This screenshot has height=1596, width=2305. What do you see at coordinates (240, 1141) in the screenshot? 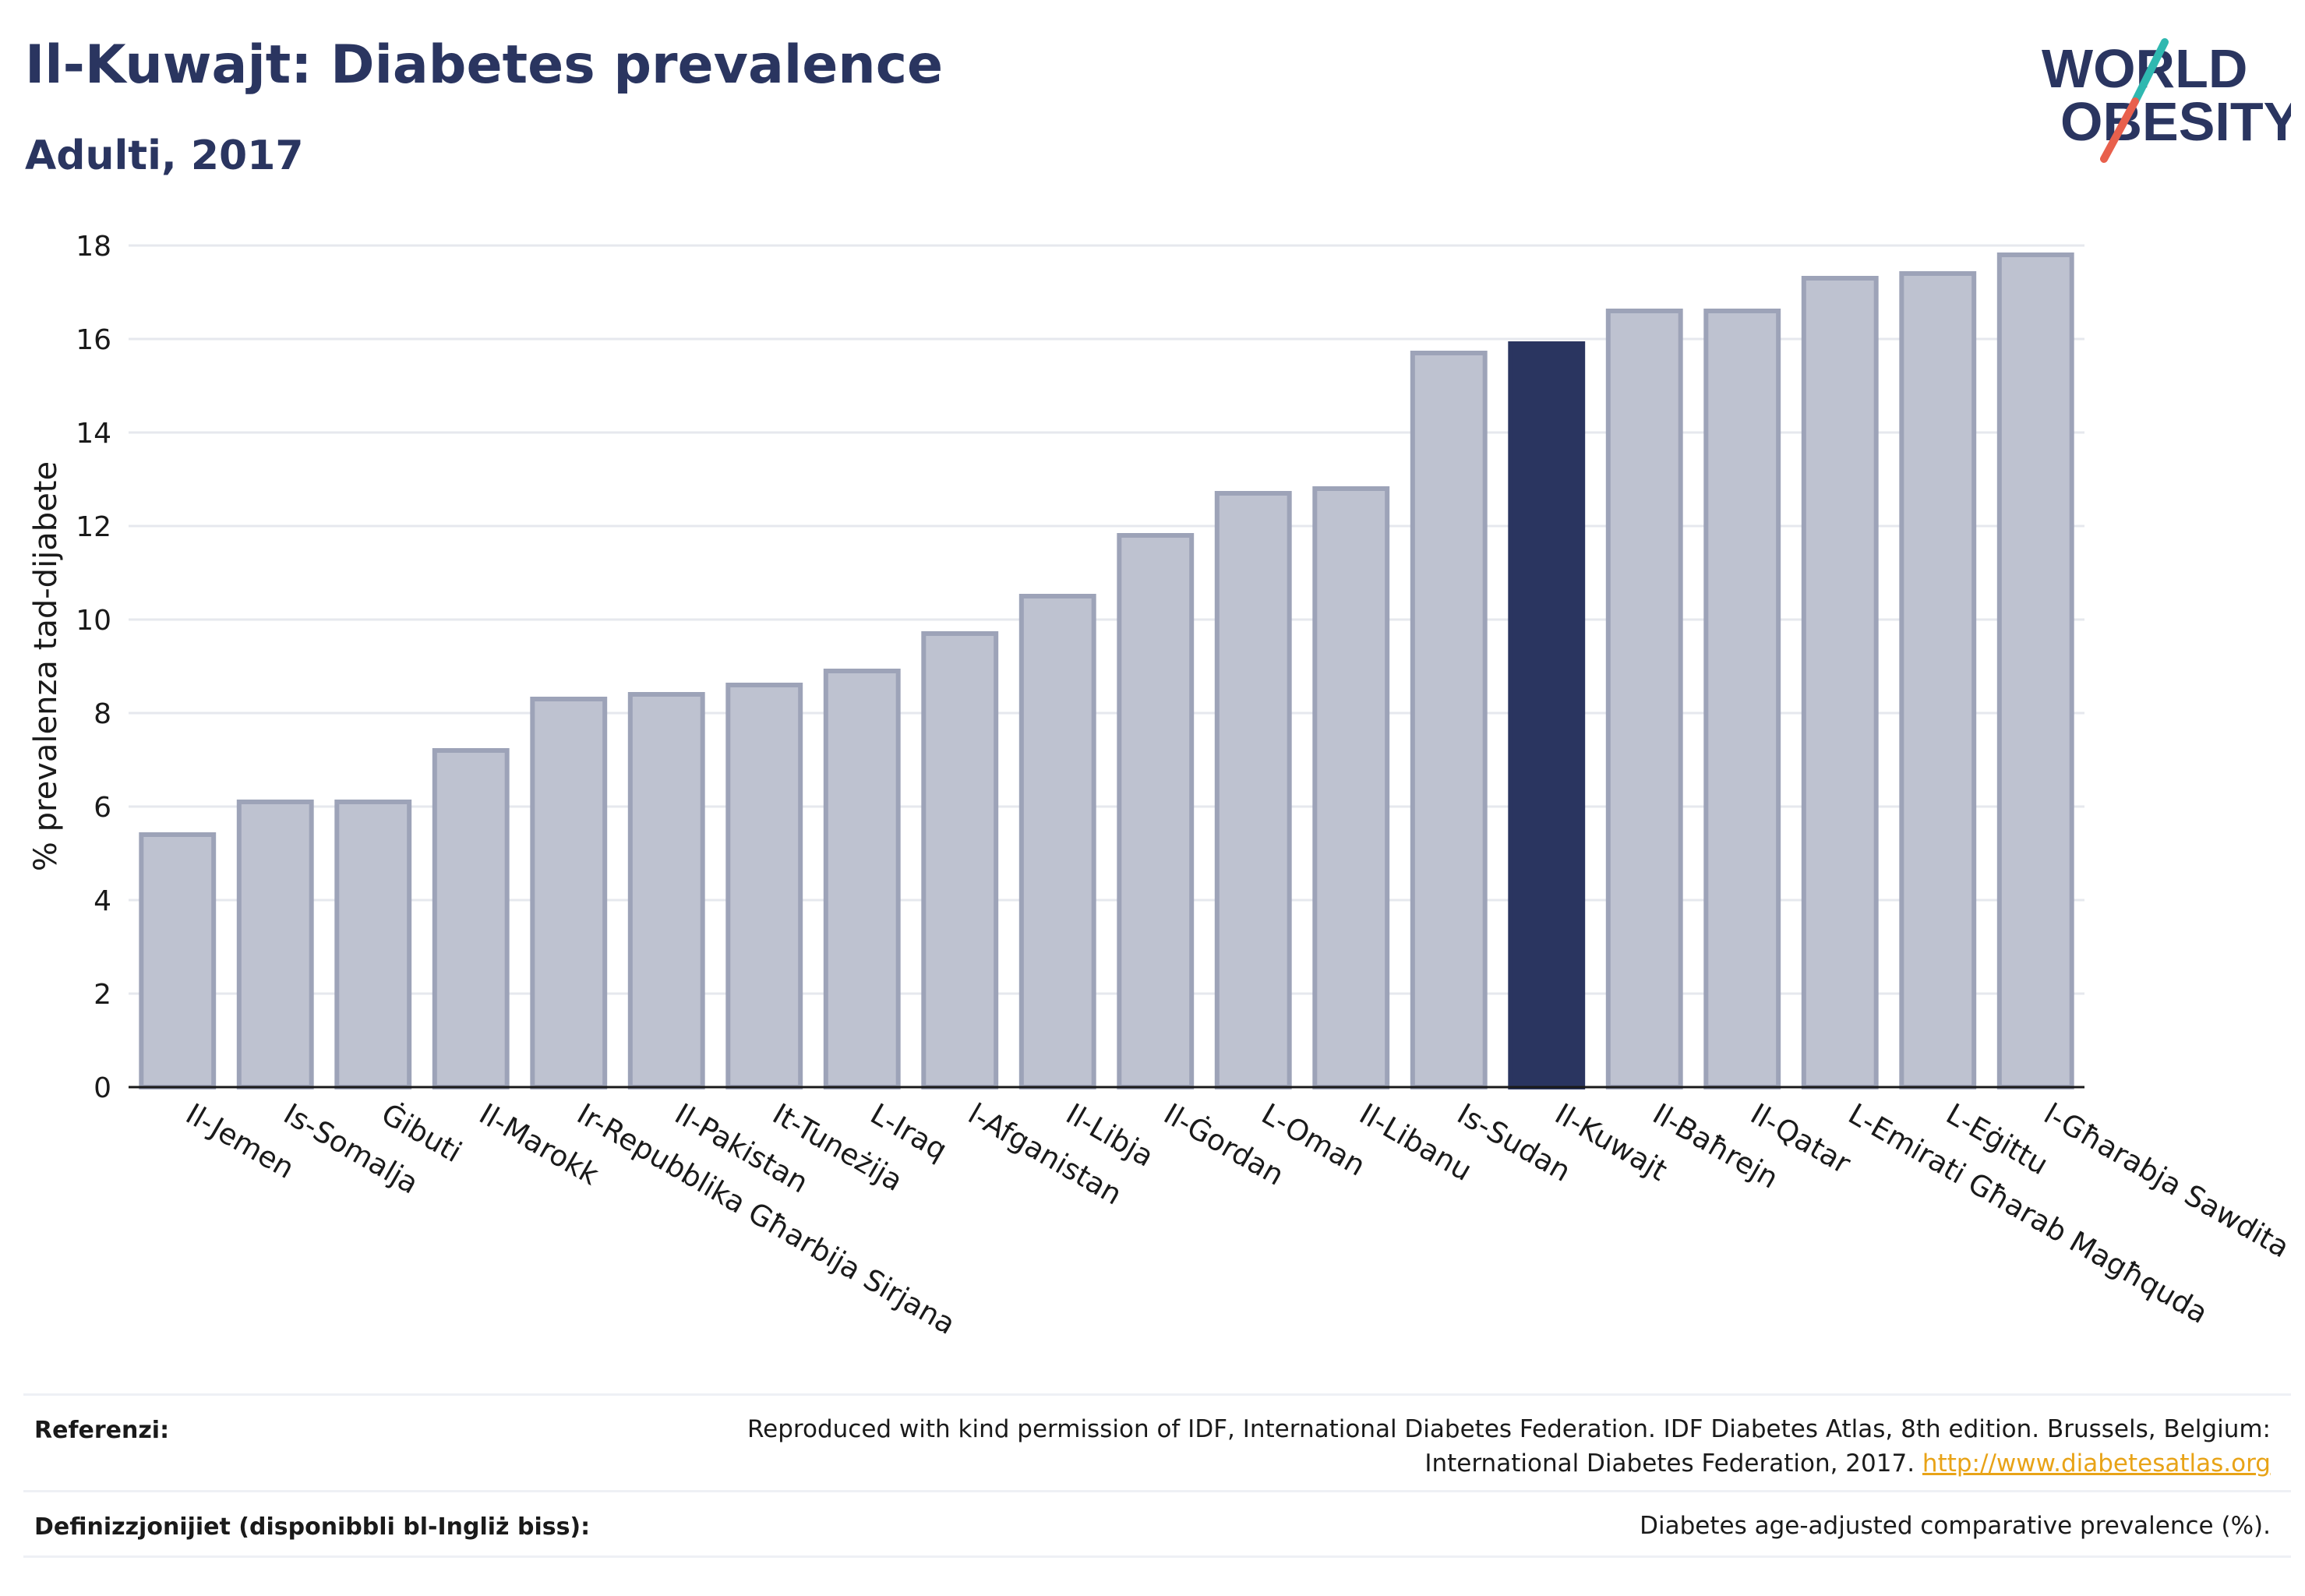
I see `x-tick-label: Il-Jemen` at bounding box center [240, 1141].